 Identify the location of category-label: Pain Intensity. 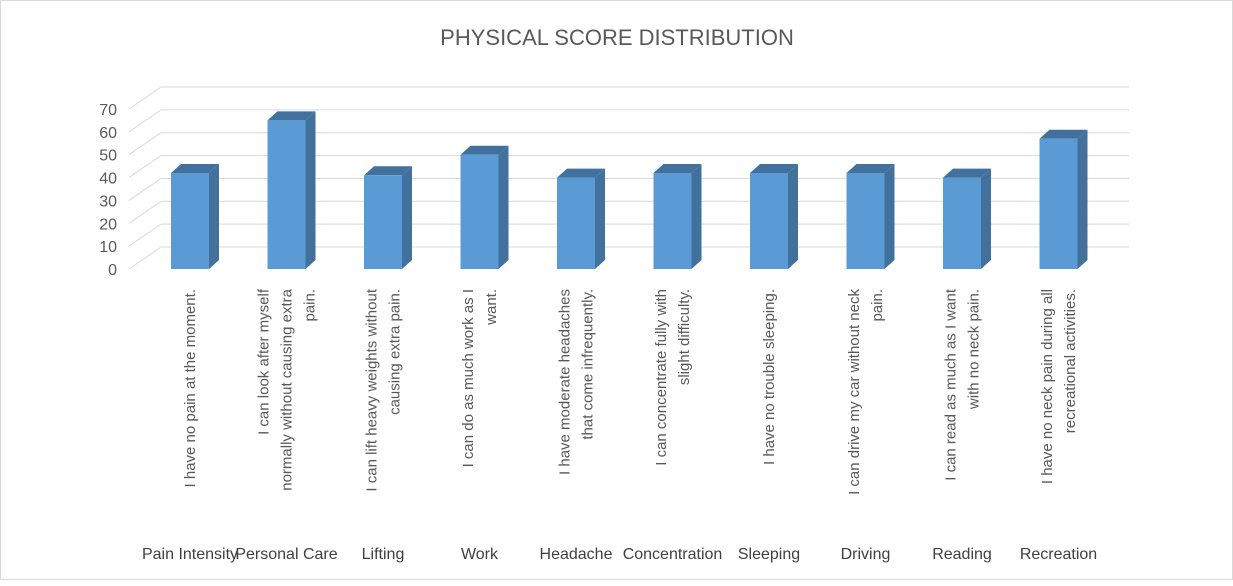
(190, 554).